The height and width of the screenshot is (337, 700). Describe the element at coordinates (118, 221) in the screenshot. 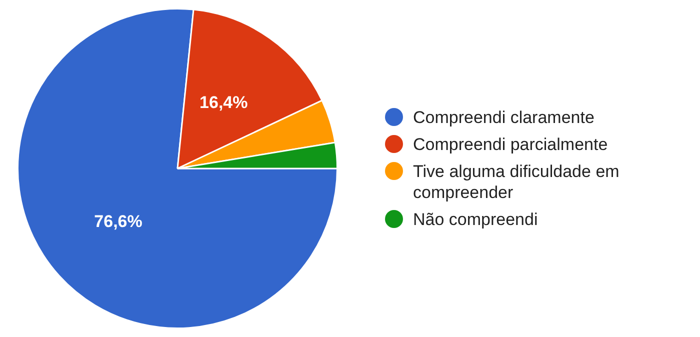

I see `data-label: 76,6%` at that location.